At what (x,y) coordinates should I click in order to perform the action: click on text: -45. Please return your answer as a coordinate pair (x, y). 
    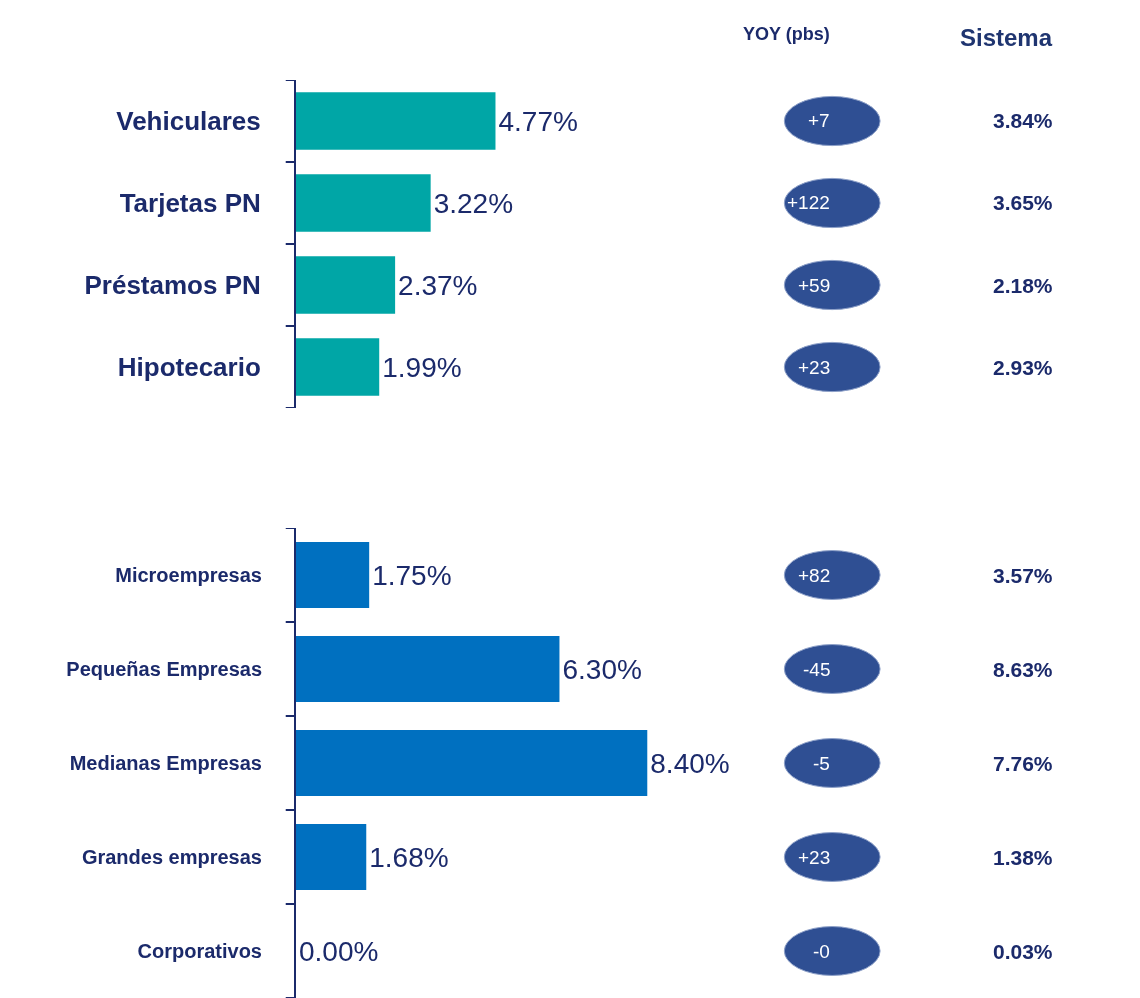
    Looking at the image, I should click on (817, 669).